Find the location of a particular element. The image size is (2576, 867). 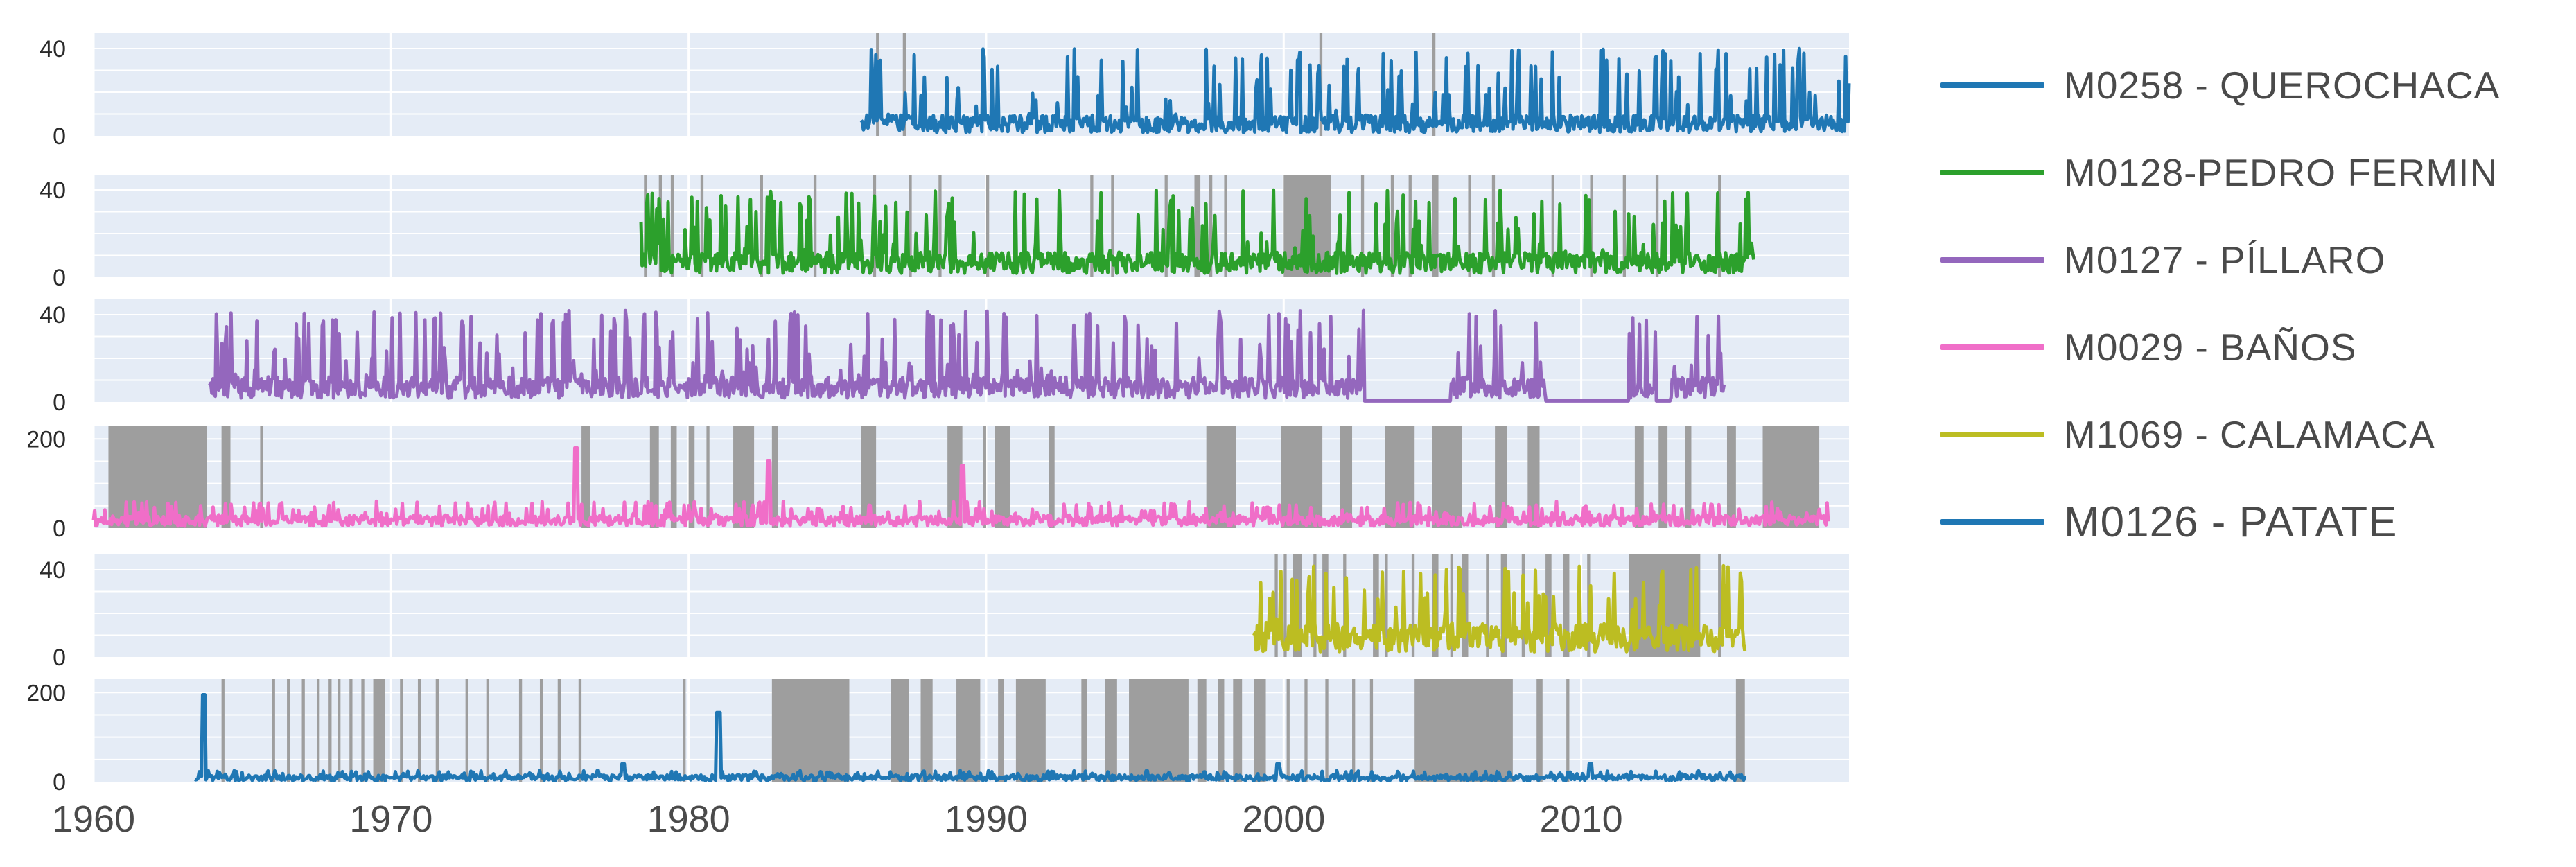

panel-4: 0 40 is located at coordinates (944, 612).